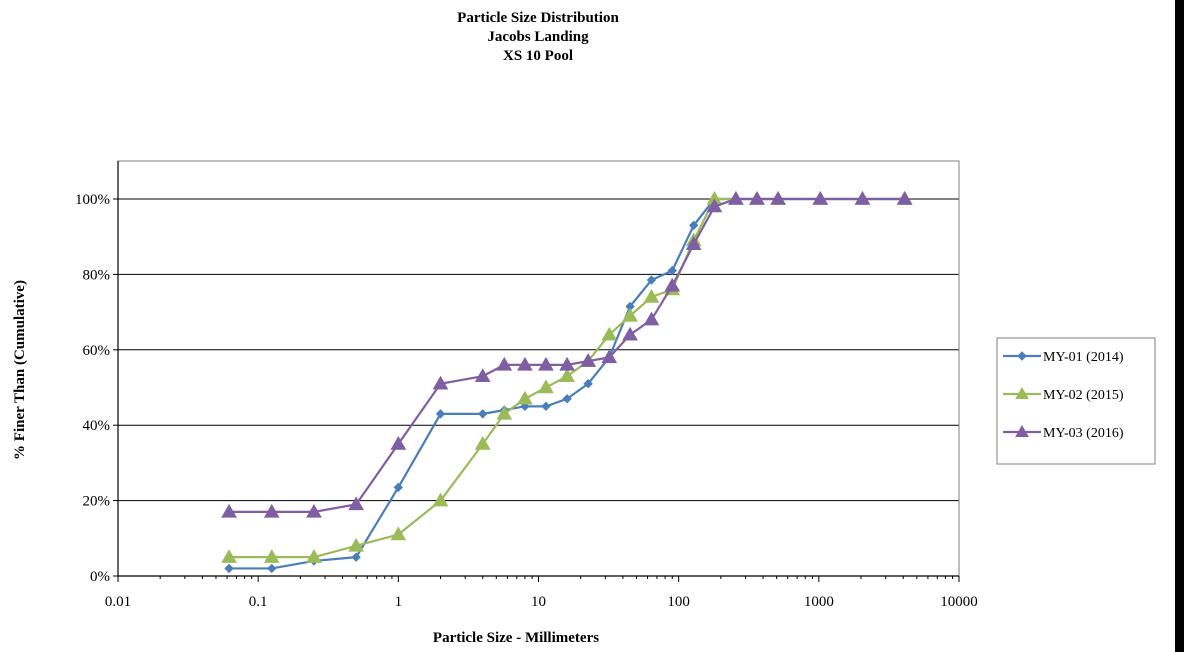  What do you see at coordinates (1083, 357) in the screenshot?
I see `legend-label: MY-01 (2014)` at bounding box center [1083, 357].